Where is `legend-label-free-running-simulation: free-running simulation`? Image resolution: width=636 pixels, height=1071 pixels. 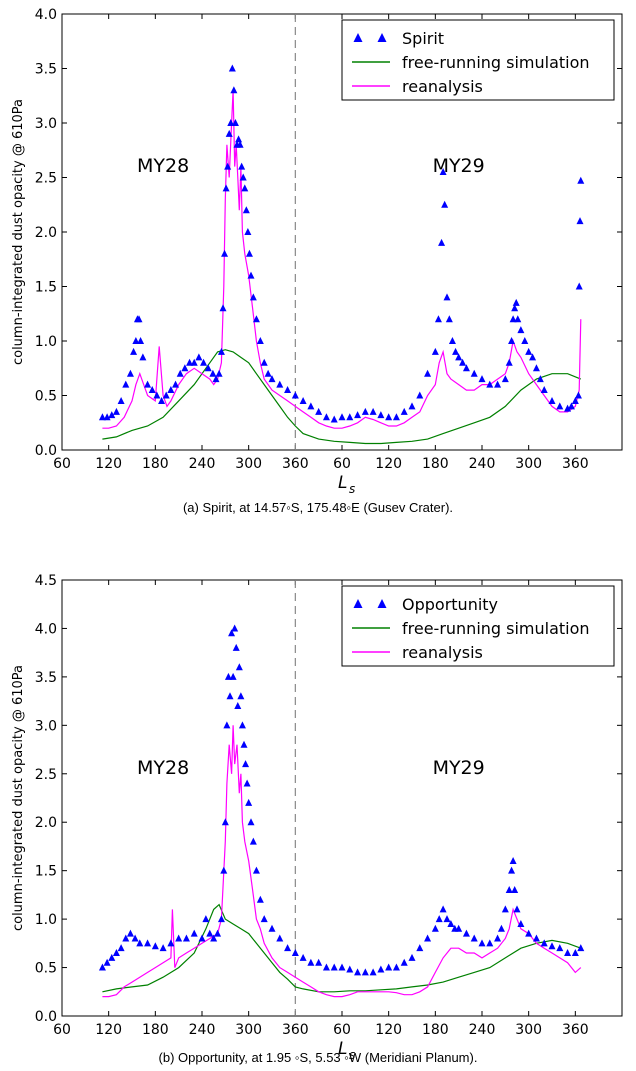 legend-label-free-running-simulation: free-running simulation is located at coordinates (496, 628).